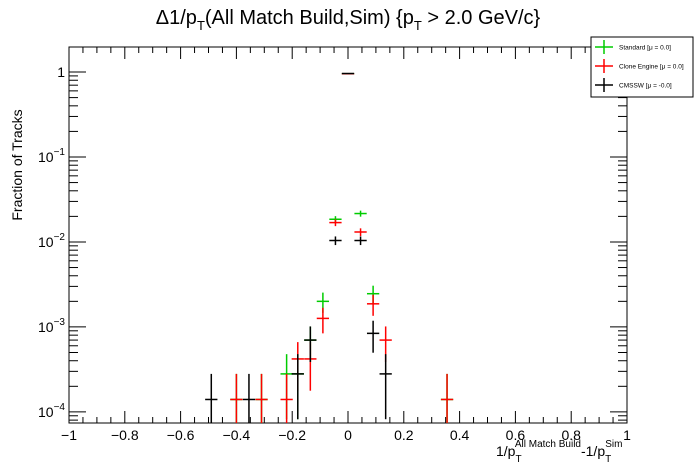 The height and width of the screenshot is (472, 696). Describe the element at coordinates (60, 237) in the screenshot. I see `y-tick-exponent: −2` at that location.